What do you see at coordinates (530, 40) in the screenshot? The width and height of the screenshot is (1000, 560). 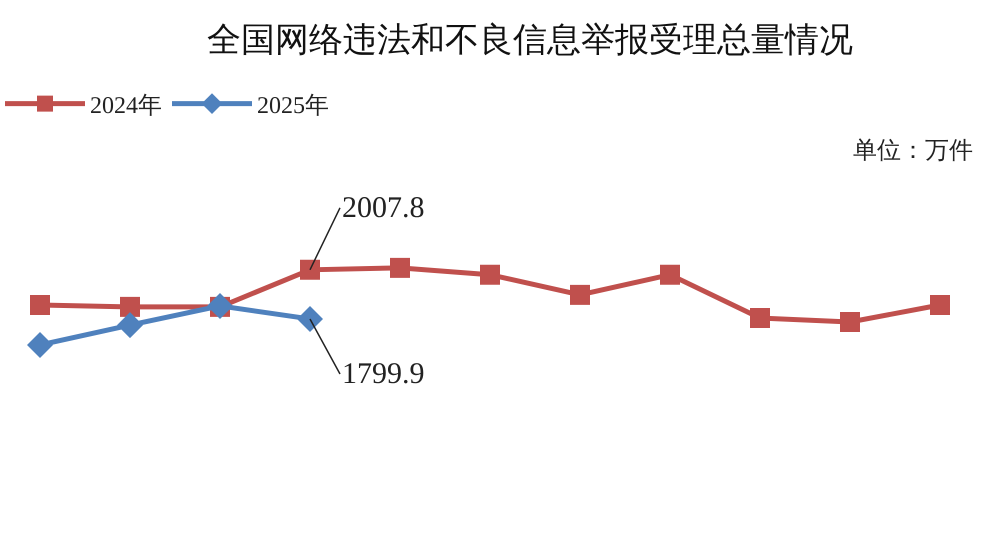 I see `chart-title: 全国网络违法和不良信息举报受理总量情况` at bounding box center [530, 40].